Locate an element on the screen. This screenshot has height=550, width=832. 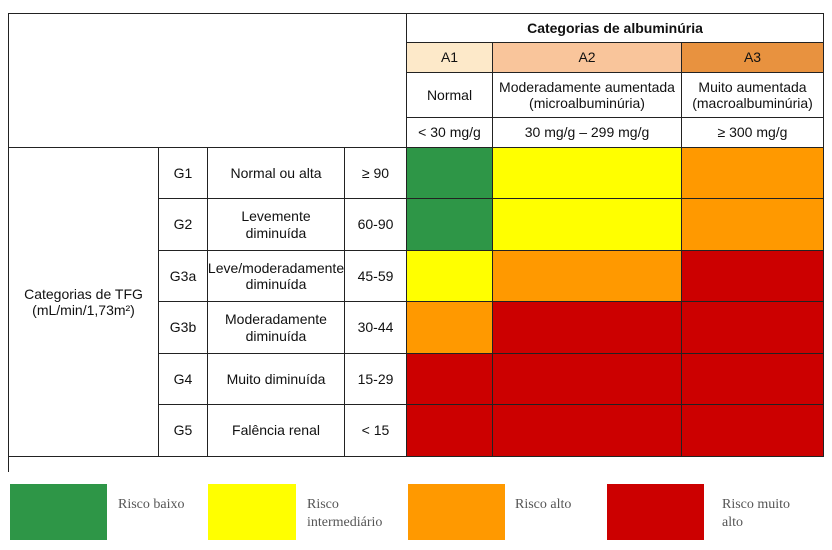
g5-a3-cell is located at coordinates (753, 431).